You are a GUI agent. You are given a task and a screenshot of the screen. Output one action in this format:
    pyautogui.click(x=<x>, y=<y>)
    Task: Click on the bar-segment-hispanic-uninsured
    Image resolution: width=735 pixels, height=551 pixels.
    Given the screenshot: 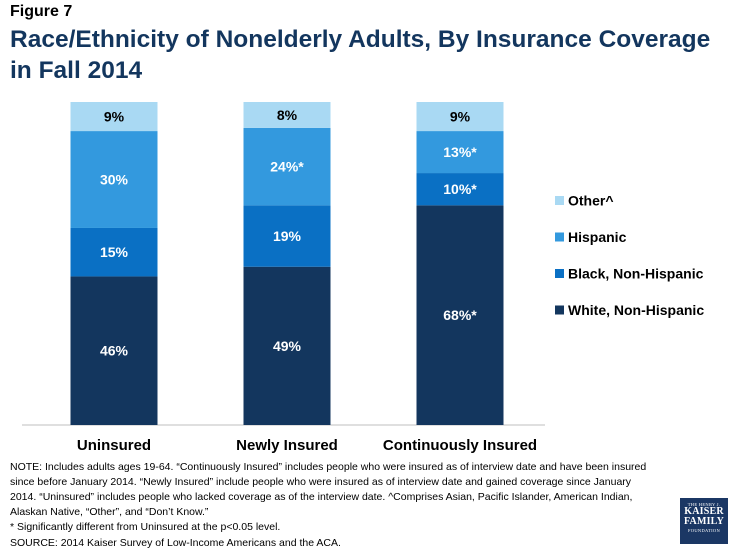 What is the action you would take?
    pyautogui.click(x=114, y=179)
    